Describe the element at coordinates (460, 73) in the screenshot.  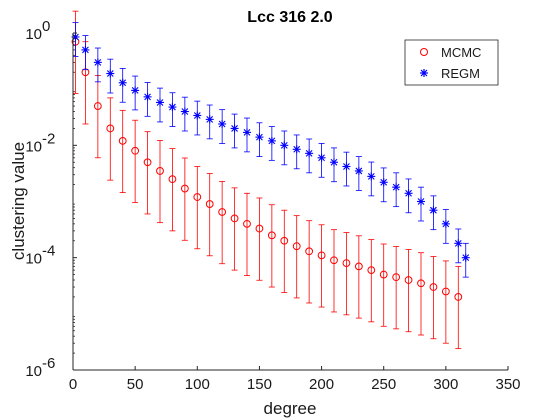
I see `legend-label-regm: REGM` at that location.